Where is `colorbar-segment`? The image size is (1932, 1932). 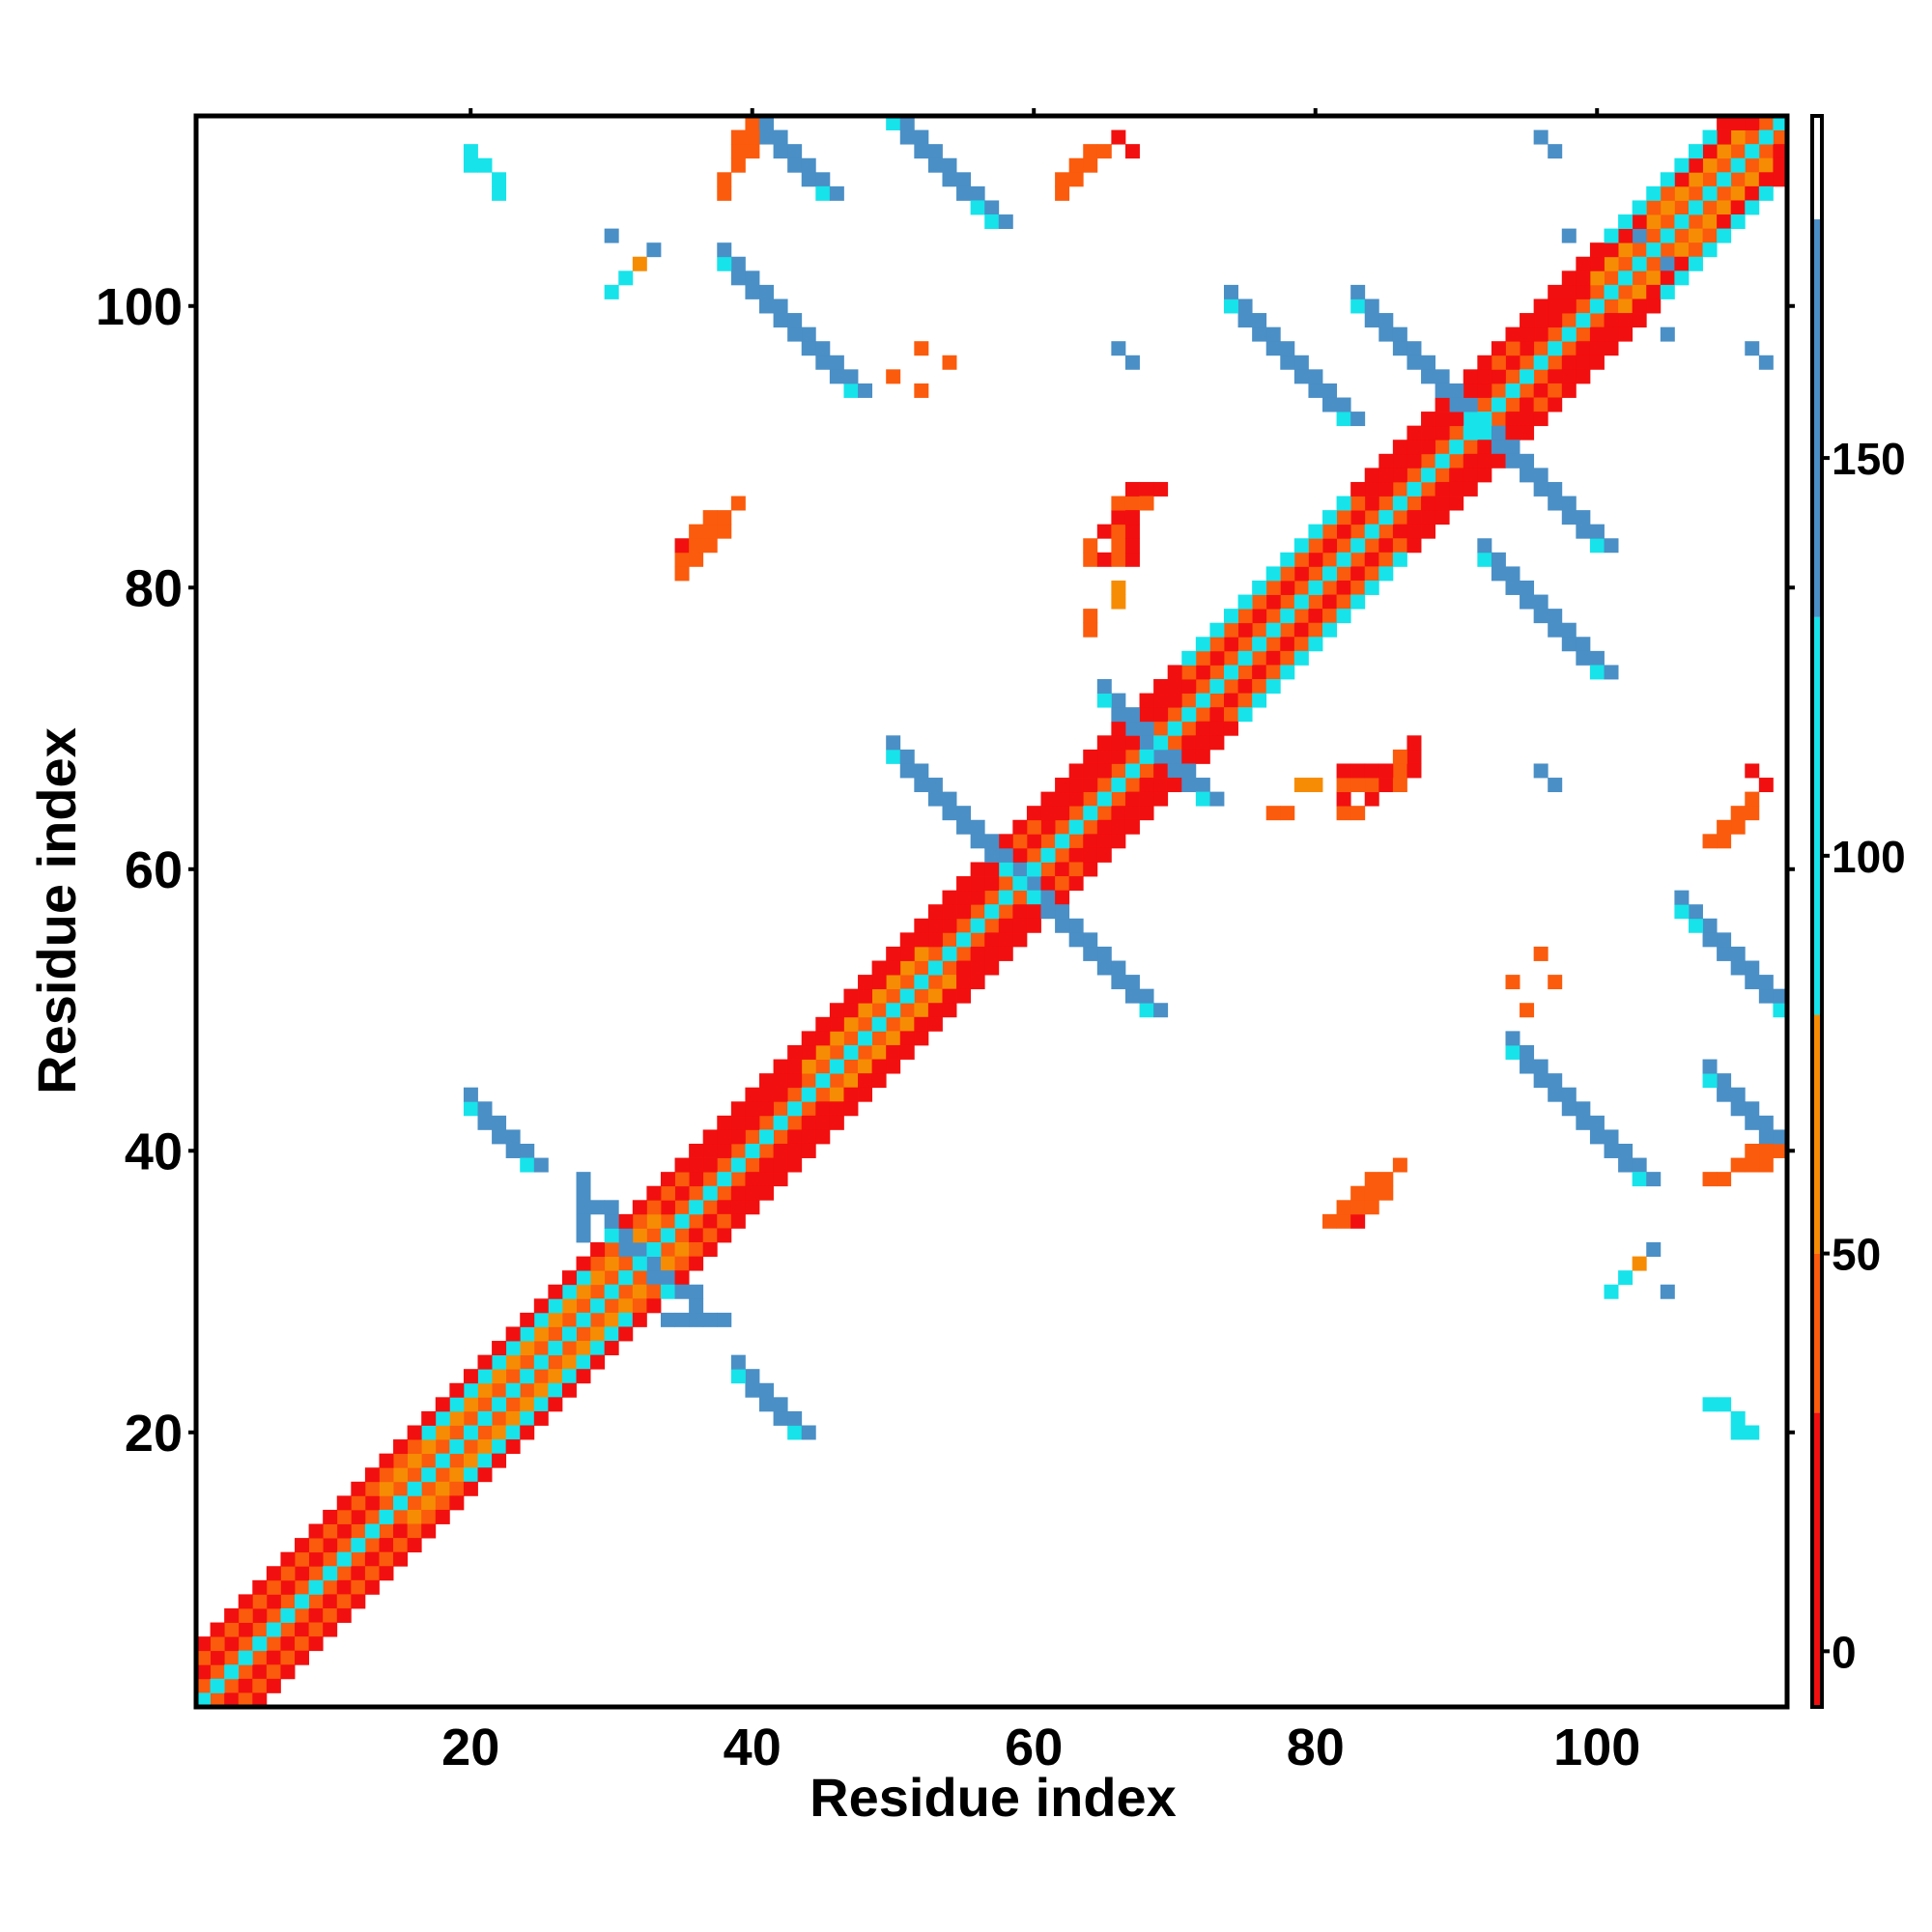 colorbar-segment is located at coordinates (1817, 815).